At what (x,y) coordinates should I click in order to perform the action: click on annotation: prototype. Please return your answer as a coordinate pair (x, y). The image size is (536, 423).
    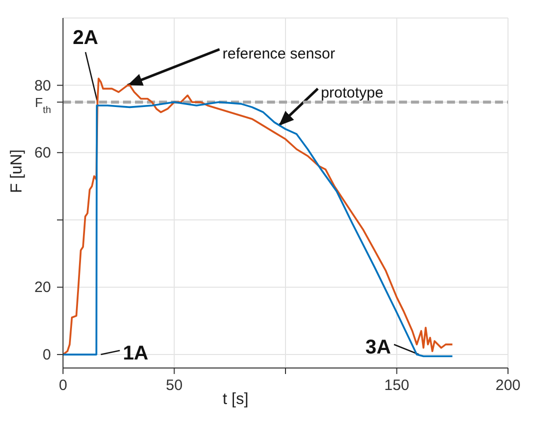
    Looking at the image, I should click on (352, 93).